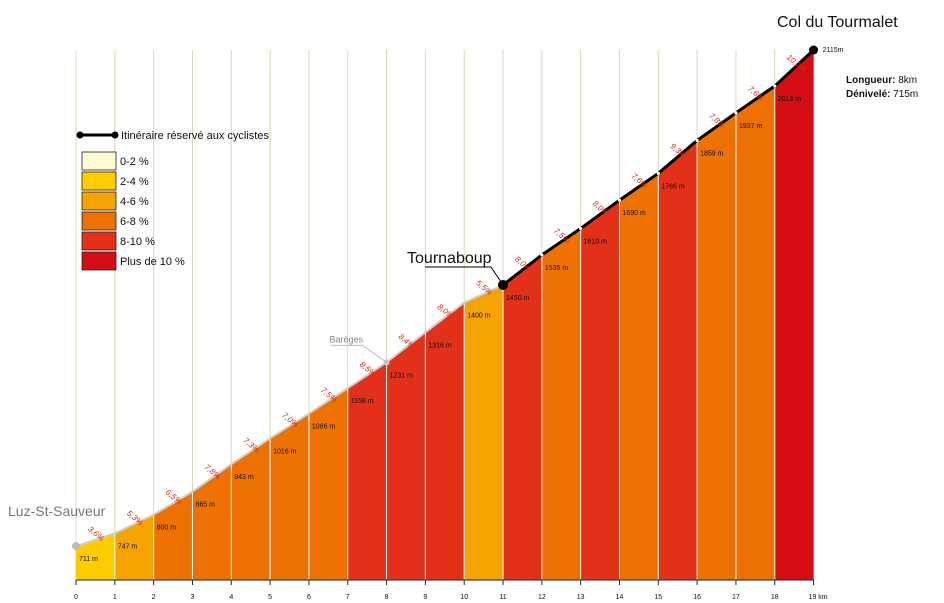  What do you see at coordinates (152, 262) in the screenshot?
I see `legend-label: Plus de 10 %` at bounding box center [152, 262].